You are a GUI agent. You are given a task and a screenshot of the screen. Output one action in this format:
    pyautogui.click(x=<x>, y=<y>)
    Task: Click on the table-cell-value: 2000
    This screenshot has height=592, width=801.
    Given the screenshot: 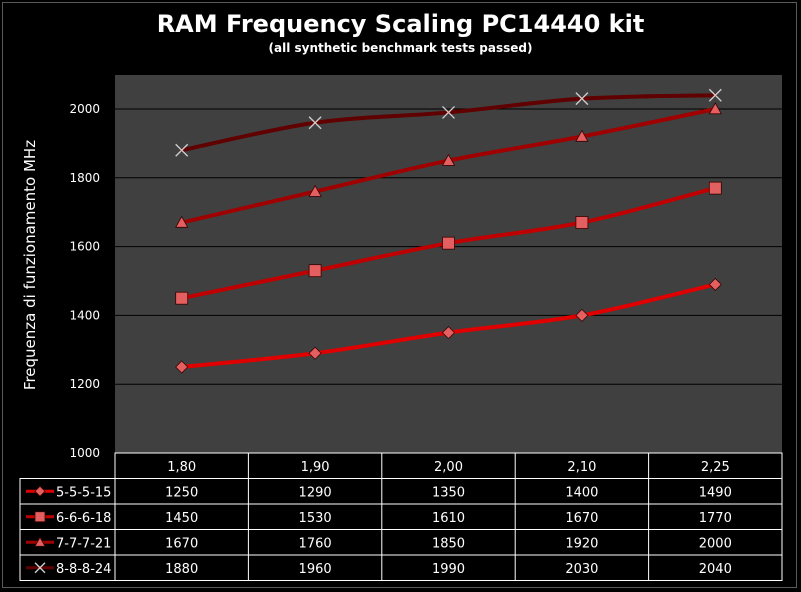 What is the action you would take?
    pyautogui.click(x=715, y=543)
    